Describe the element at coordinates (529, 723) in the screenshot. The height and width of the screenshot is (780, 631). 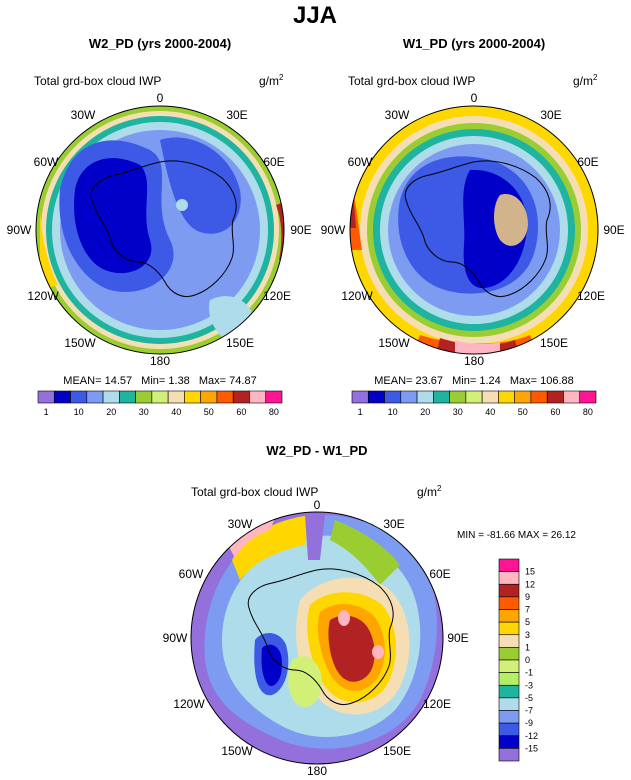
I see `colorbar-label: -9` at that location.